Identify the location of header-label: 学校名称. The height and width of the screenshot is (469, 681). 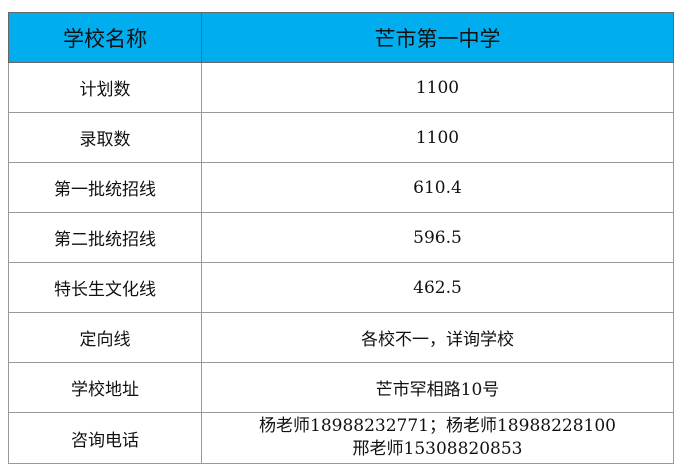
(105, 37).